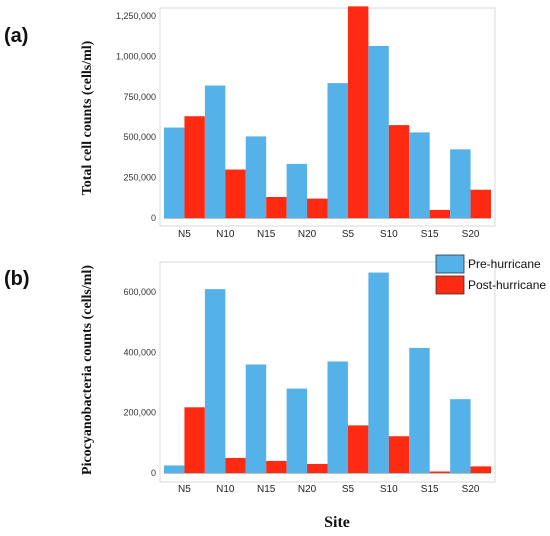  I want to click on panel-a-bar-post-n10, so click(235, 193).